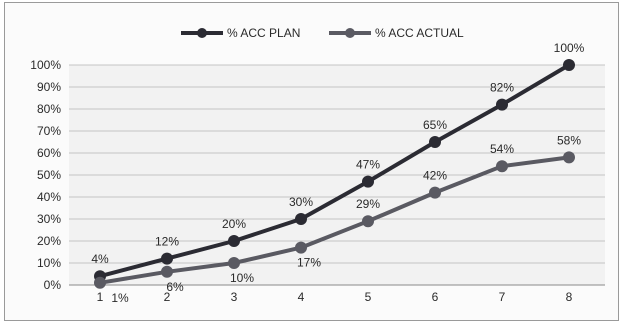  What do you see at coordinates (435, 125) in the screenshot?
I see `data-label: 65%` at bounding box center [435, 125].